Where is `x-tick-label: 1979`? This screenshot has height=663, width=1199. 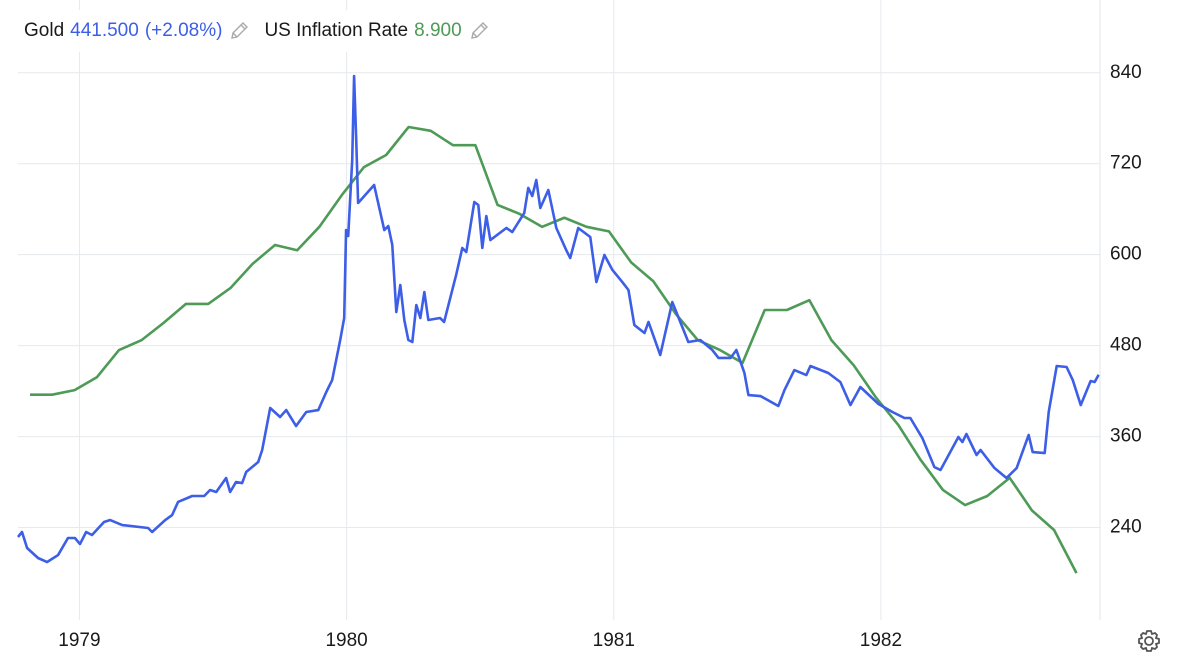 x-tick-label: 1979 is located at coordinates (79, 640).